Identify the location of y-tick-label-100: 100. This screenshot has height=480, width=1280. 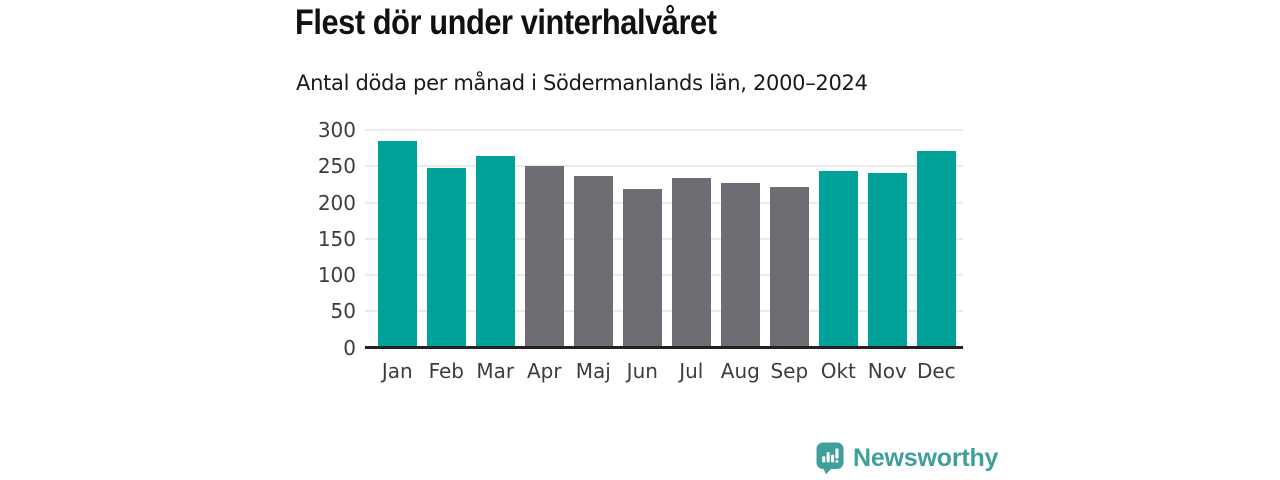
(336, 275).